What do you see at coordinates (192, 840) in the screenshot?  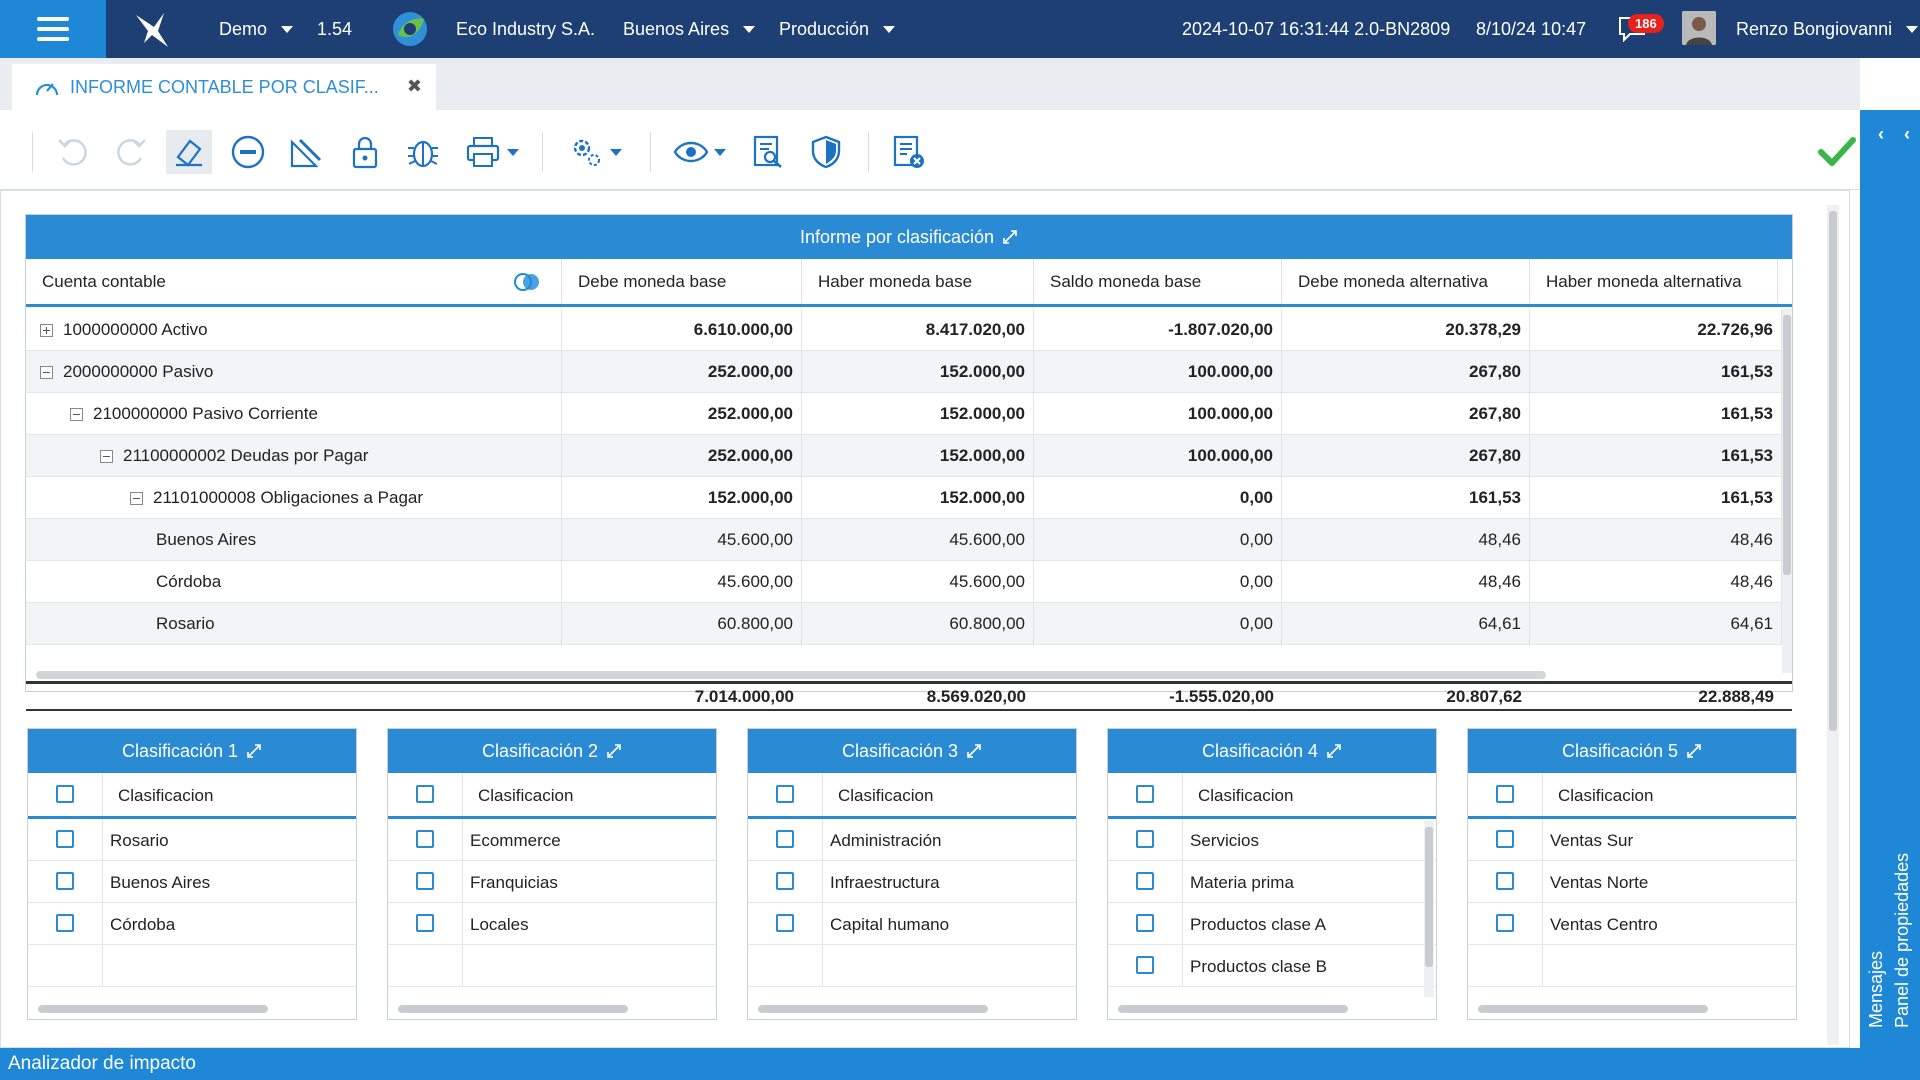 I see `list-item: Rosario` at bounding box center [192, 840].